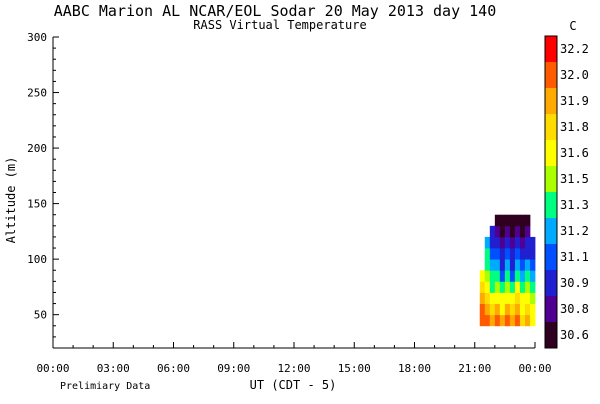 The height and width of the screenshot is (404, 600). What do you see at coordinates (233, 368) in the screenshot?
I see `x-tick-label: 09:00` at bounding box center [233, 368].